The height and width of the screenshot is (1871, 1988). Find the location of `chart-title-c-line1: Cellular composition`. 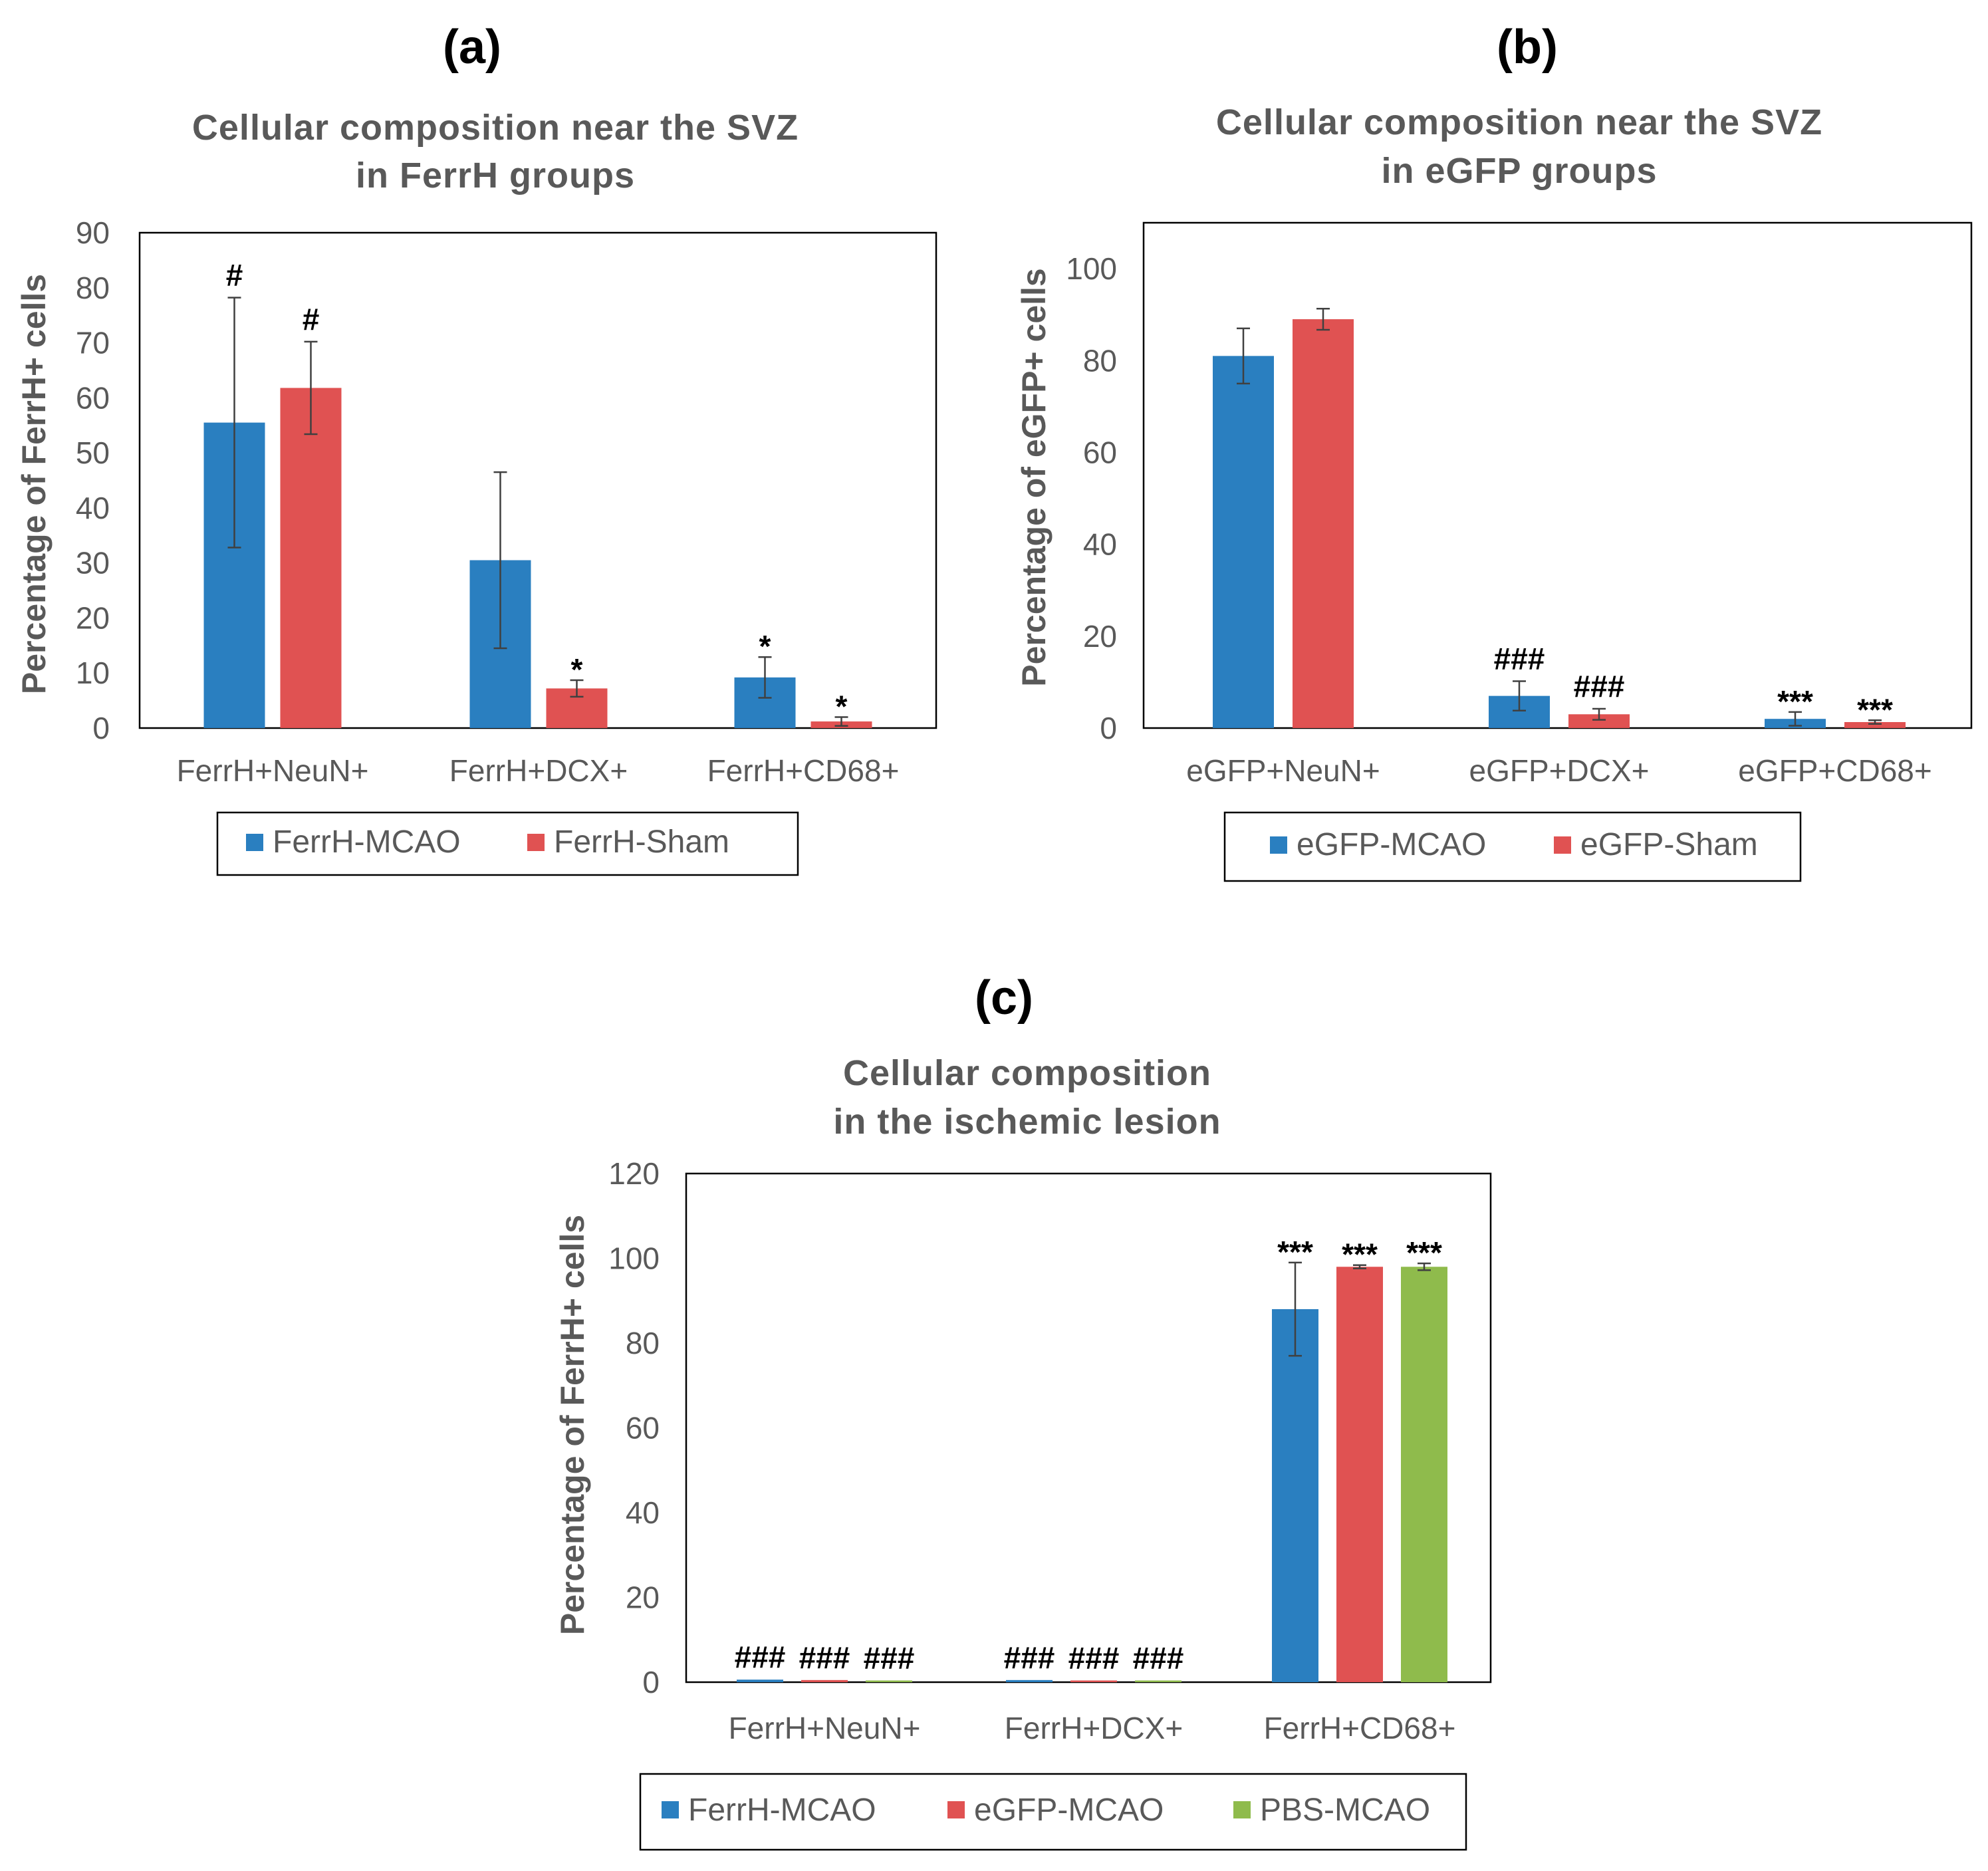

chart-title-c-line1: Cellular composition is located at coordinates (1027, 1073).